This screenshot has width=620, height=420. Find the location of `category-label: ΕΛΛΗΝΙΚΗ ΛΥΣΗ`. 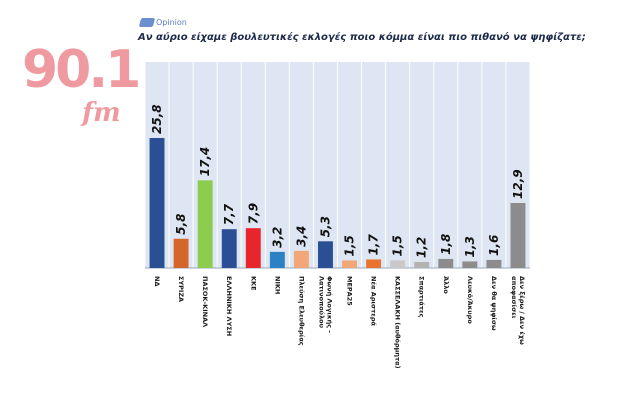

category-label: ΕΛΛΗΝΙΚΗ ΛΥΣΗ is located at coordinates (229, 306).